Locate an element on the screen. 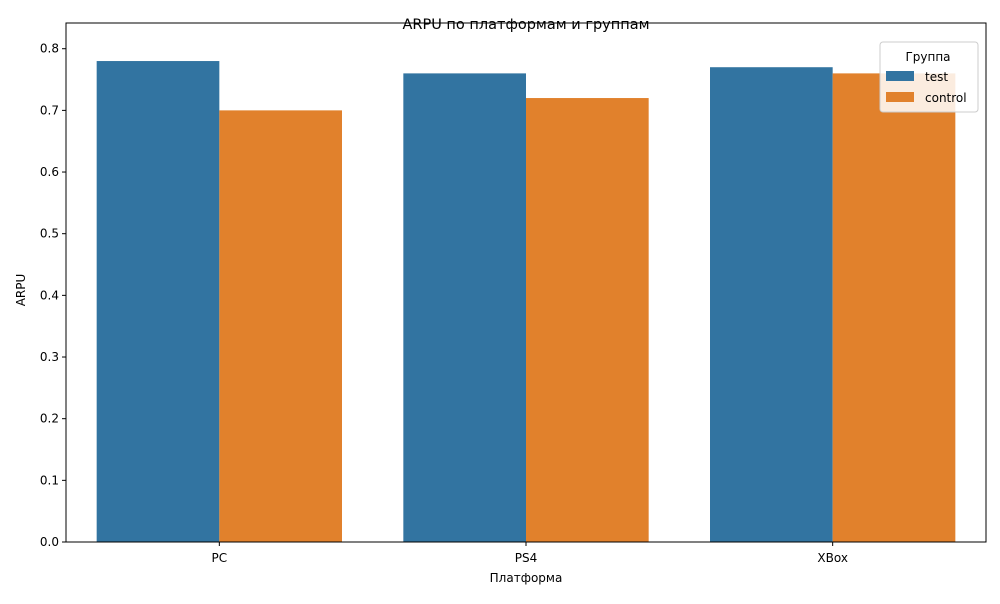  x-axis-ticks: PC PS4 XBox is located at coordinates (530, 553).